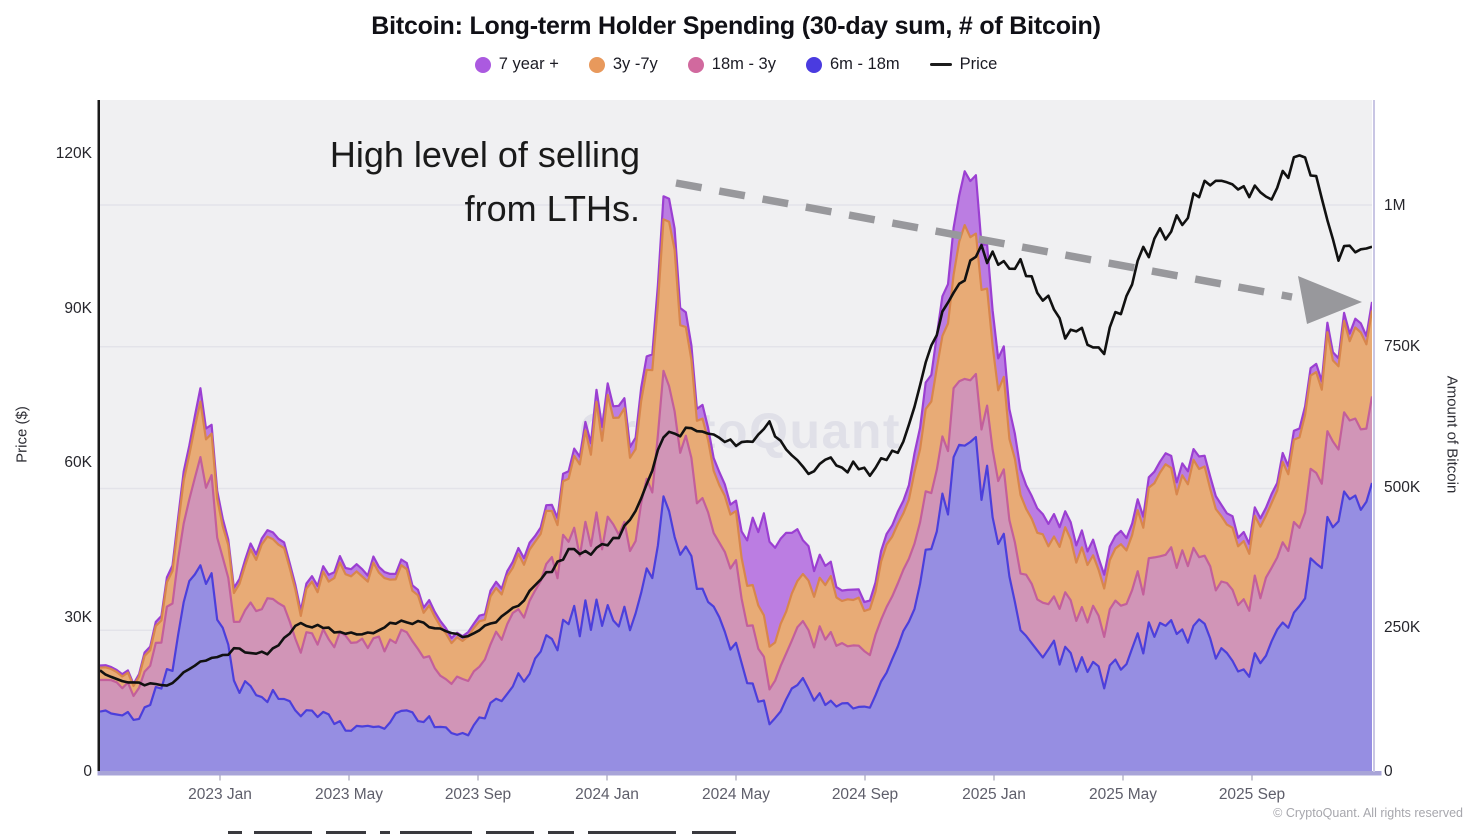 The image size is (1472, 834). Describe the element at coordinates (865, 794) in the screenshot. I see `x-tick-2024-sep: 2024 Sep` at that location.